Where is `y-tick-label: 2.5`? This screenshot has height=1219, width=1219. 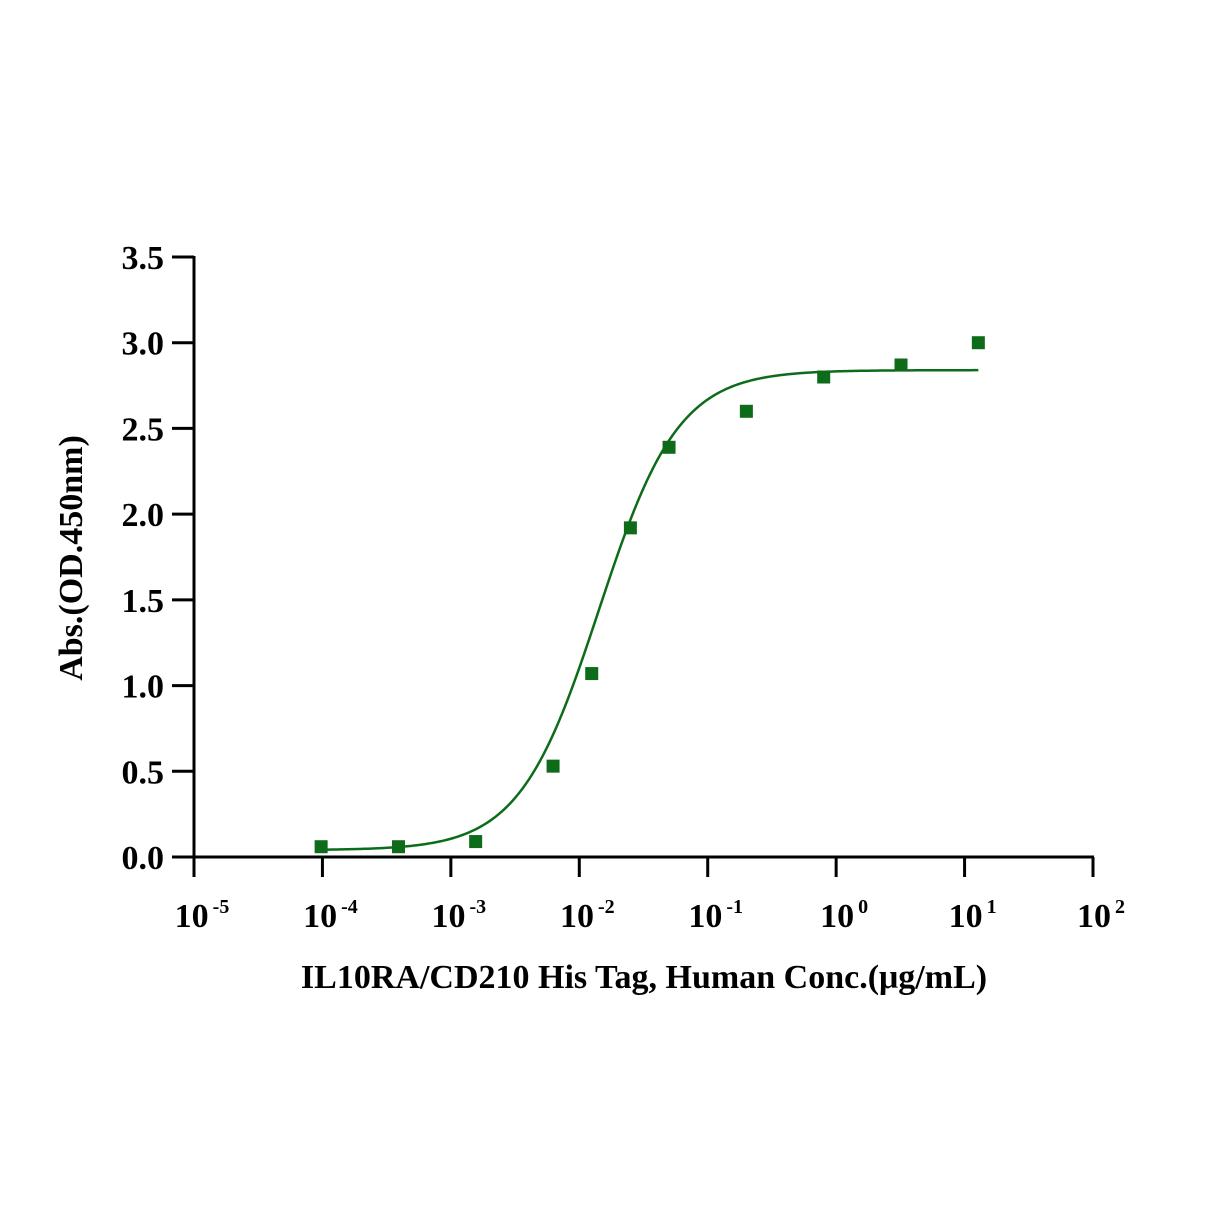 y-tick-label: 2.5 is located at coordinates (143, 429).